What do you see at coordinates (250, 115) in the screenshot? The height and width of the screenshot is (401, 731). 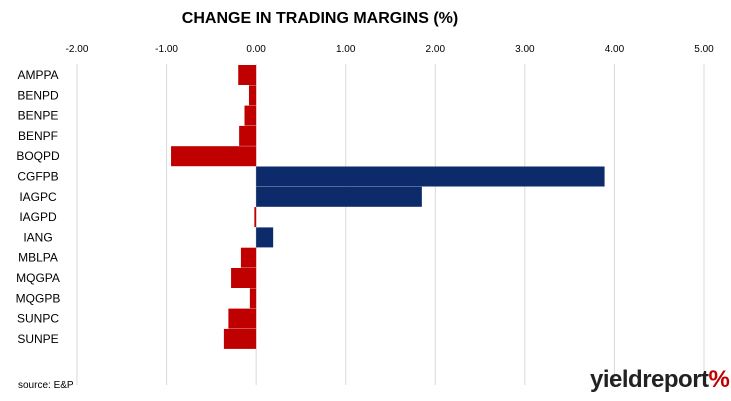 I see `bar-benpe` at bounding box center [250, 115].